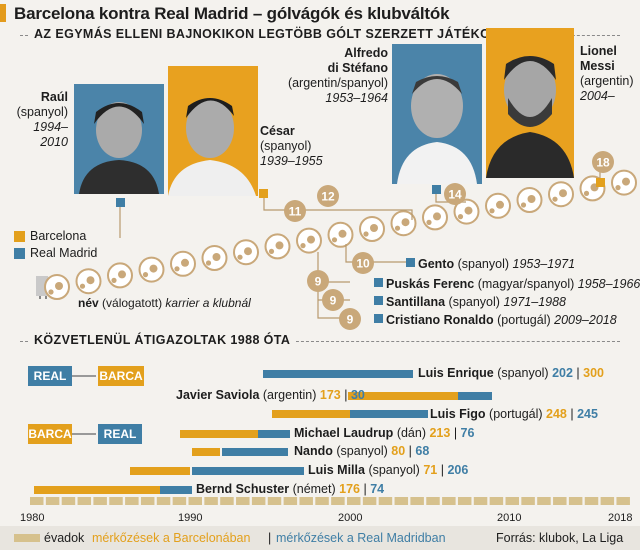 This screenshot has width=640, height=550. What do you see at coordinates (162, 340) in the screenshot?
I see `section2-title: KÖZVETLENÜL ÁTIGAZOLTAK 1988 ÓTA` at bounding box center [162, 340].